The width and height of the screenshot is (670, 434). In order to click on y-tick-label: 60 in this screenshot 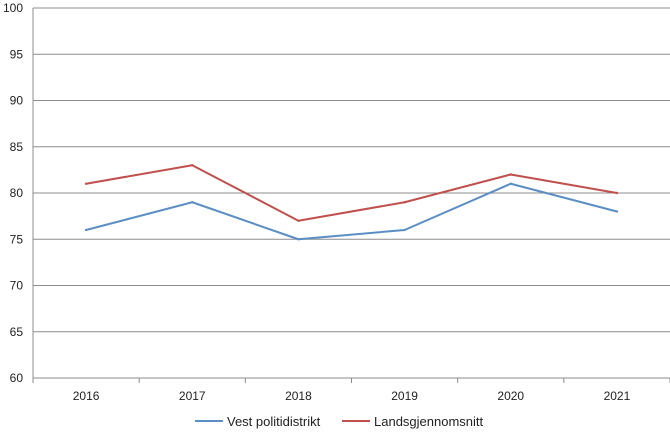, I will do `click(17, 378)`.